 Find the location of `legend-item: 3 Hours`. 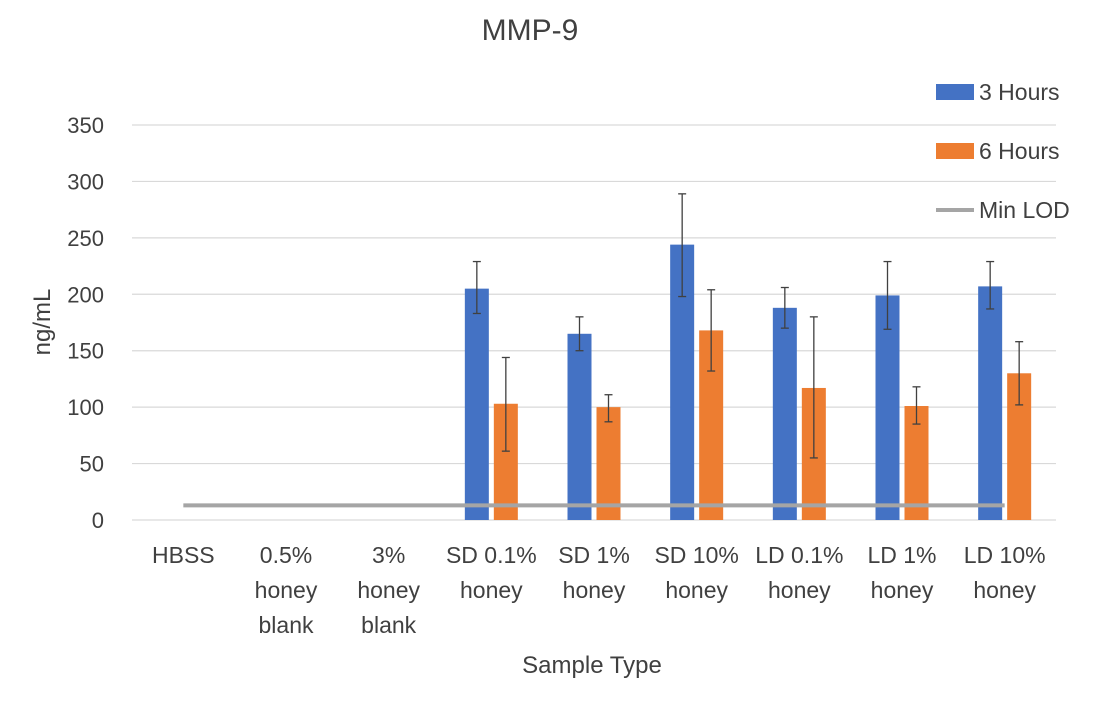

legend-item: 3 Hours is located at coordinates (998, 92).